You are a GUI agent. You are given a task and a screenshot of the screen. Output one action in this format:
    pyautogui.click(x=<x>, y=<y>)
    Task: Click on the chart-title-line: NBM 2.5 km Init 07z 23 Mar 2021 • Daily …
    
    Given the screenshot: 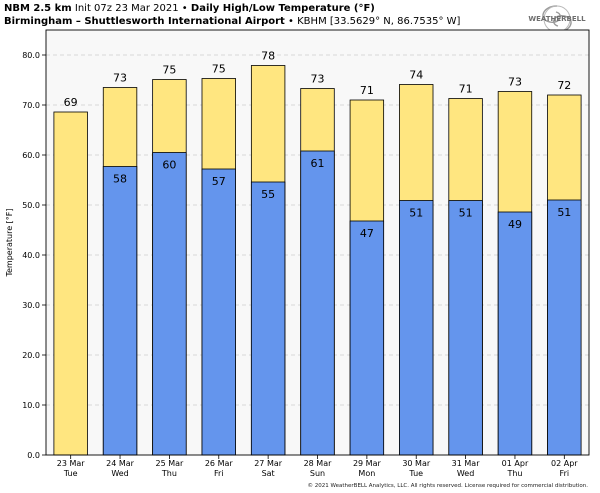 What is the action you would take?
    pyautogui.click(x=189, y=9)
    